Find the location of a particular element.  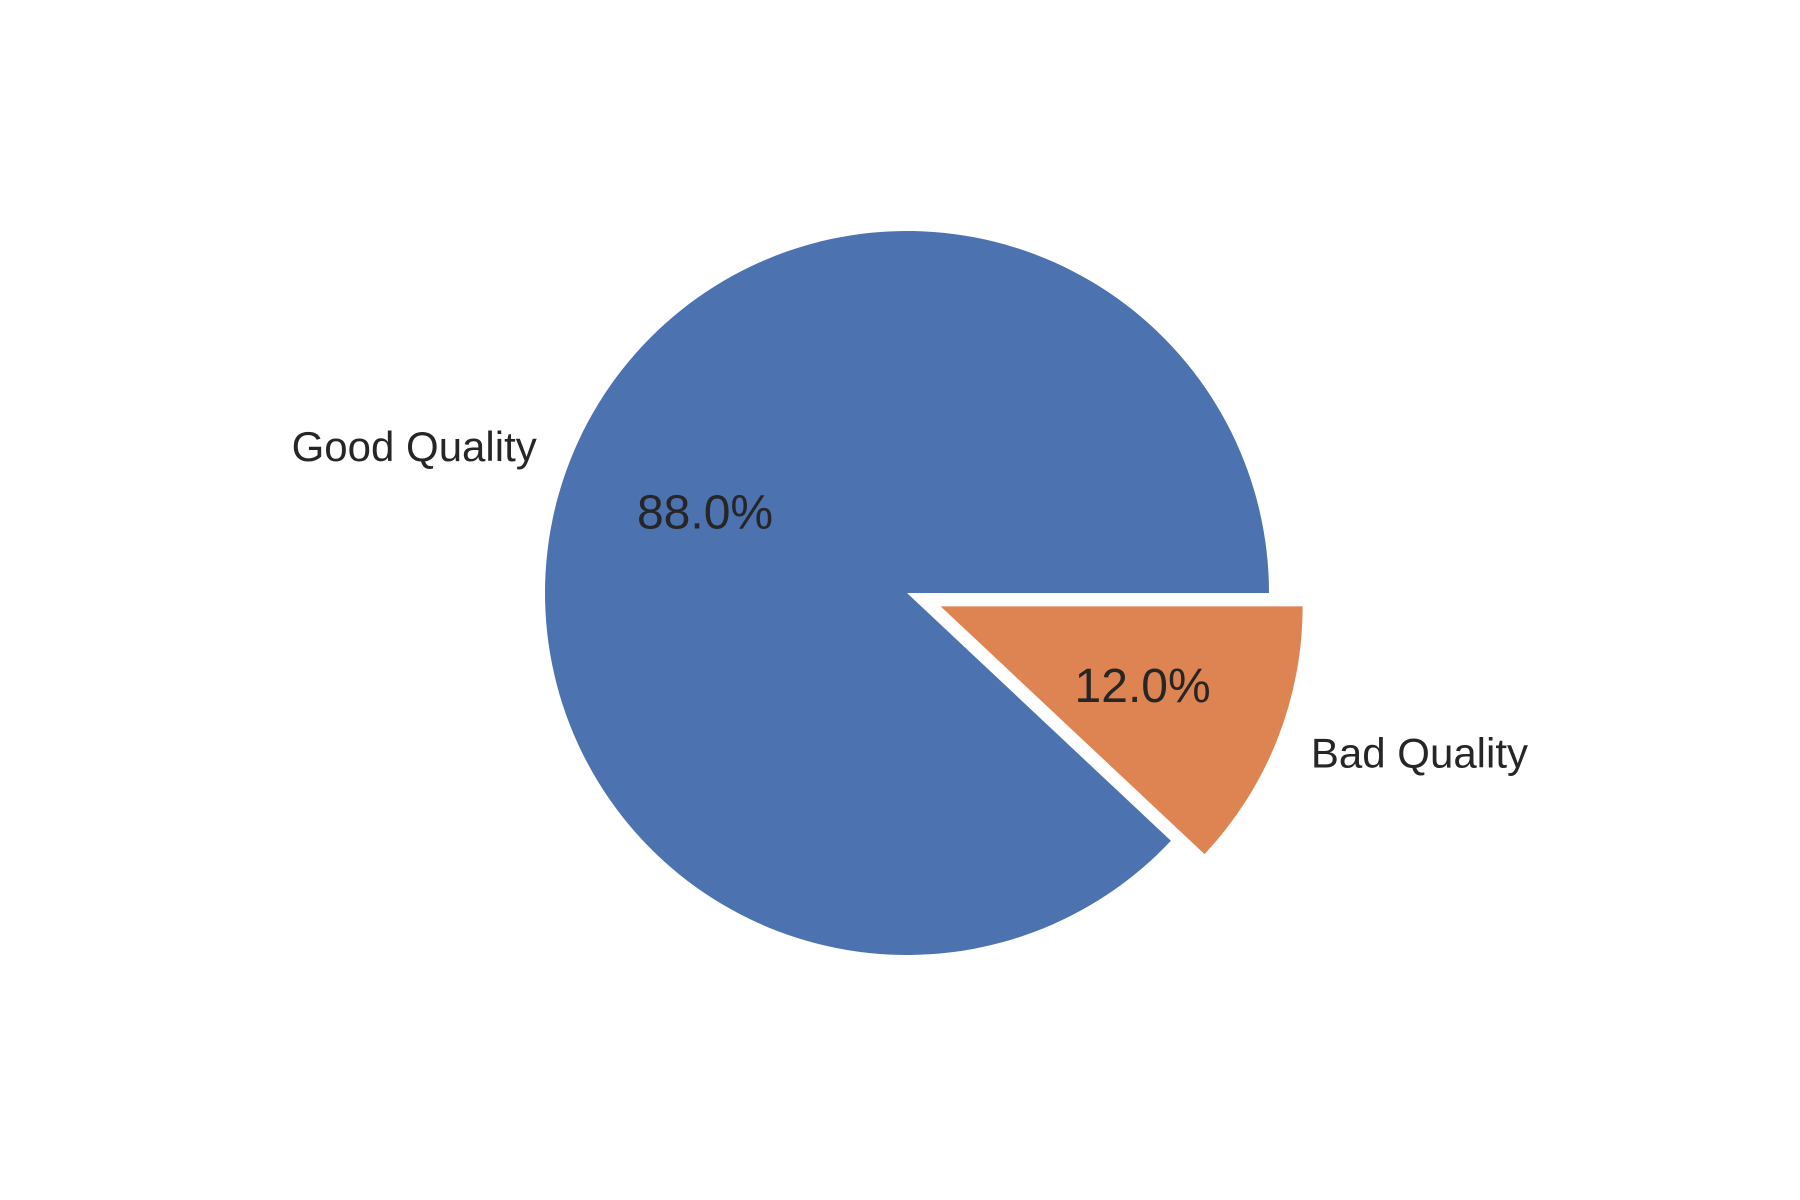

pct-label-bad-quality: 12.0% is located at coordinates (1143, 686).